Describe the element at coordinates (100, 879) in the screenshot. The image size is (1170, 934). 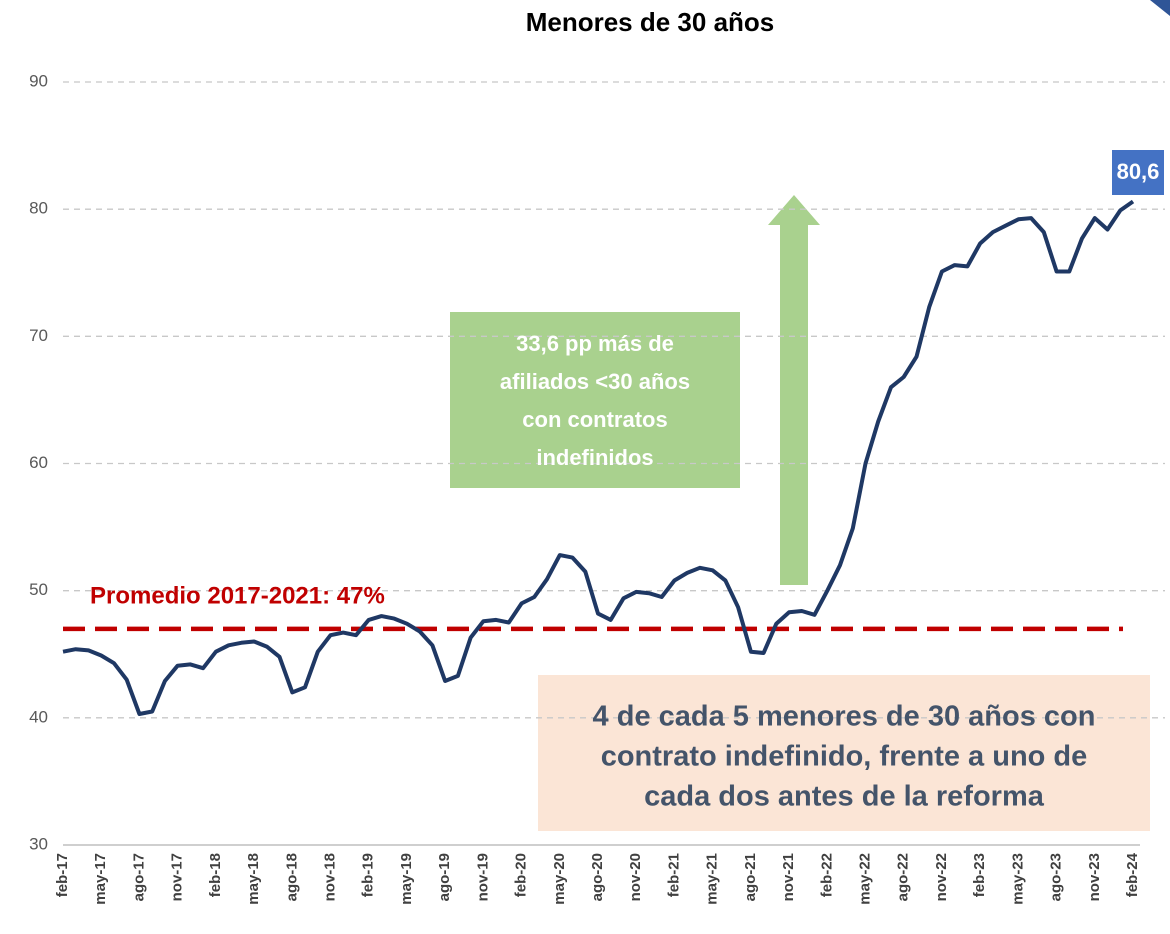
I see `x-tick-label: may-17` at that location.